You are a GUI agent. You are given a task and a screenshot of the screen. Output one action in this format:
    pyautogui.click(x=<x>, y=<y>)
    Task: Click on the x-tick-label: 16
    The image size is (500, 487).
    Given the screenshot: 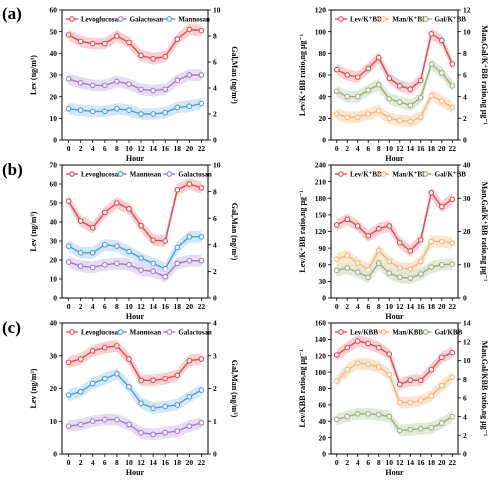 What is the action you would take?
    pyautogui.click(x=421, y=148)
    